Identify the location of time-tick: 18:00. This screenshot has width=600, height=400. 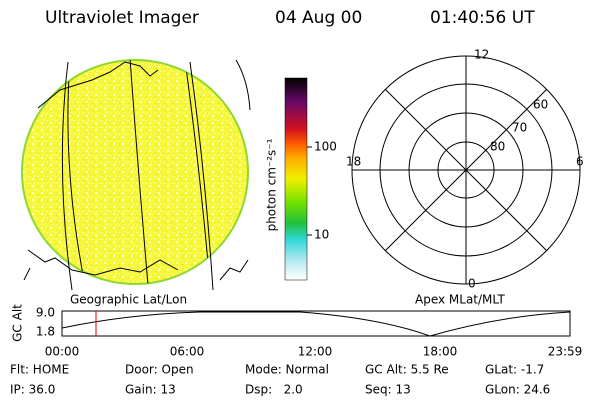
(440, 352).